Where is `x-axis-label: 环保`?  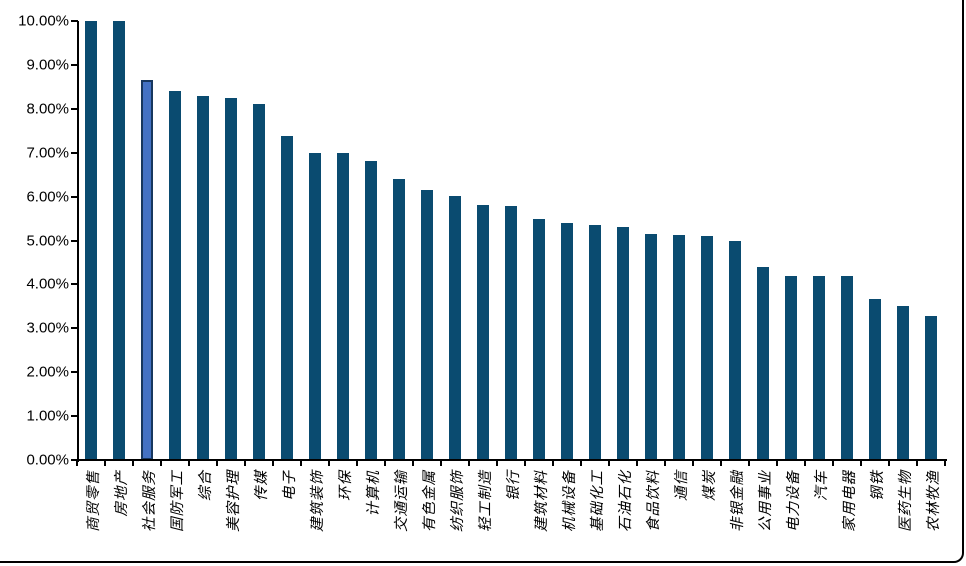 x-axis-label: 环保 is located at coordinates (343, 517).